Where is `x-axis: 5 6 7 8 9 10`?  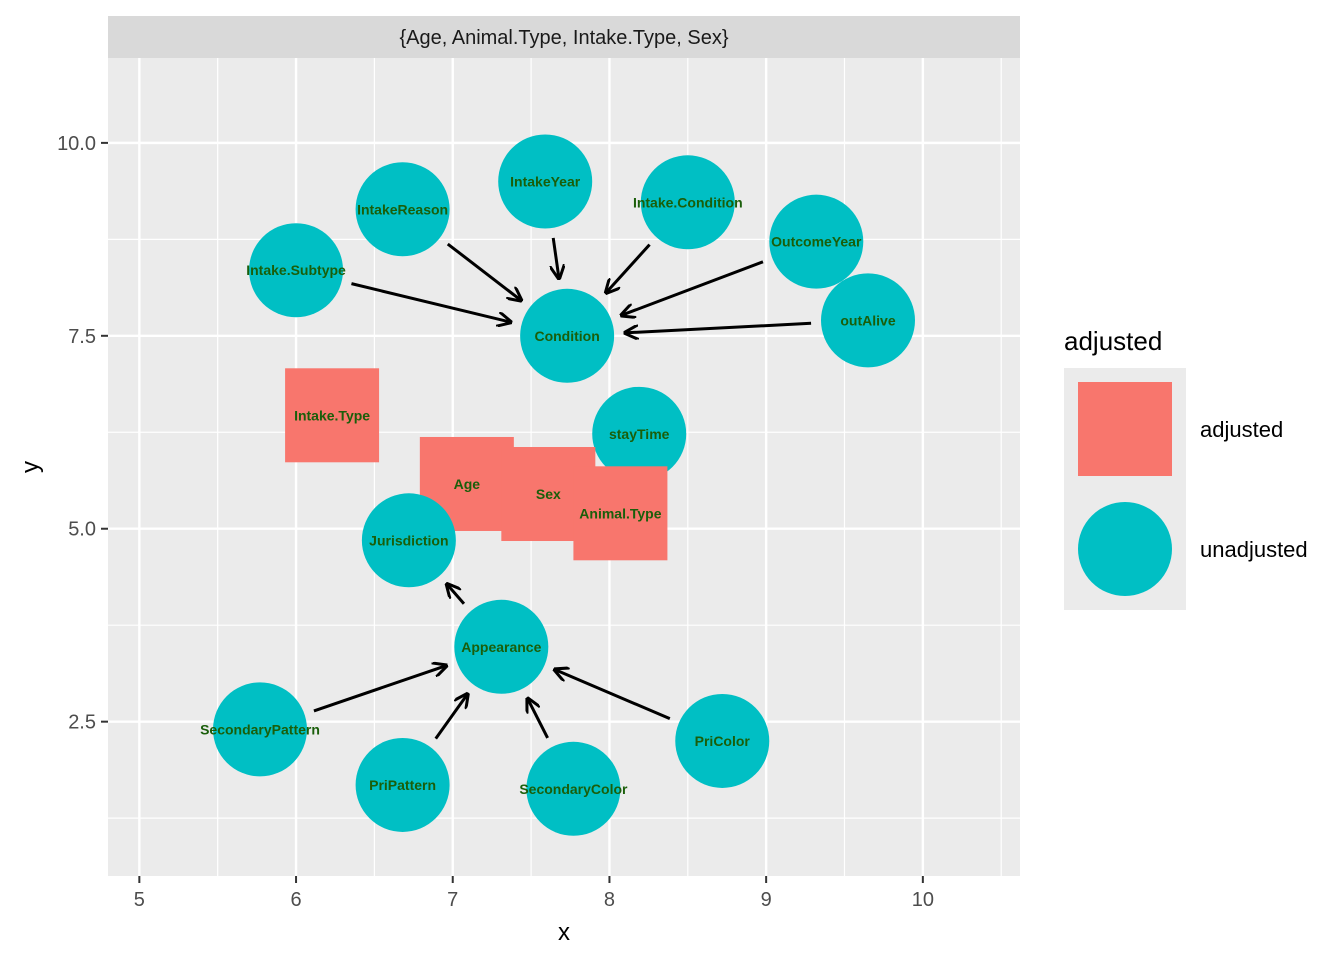 x-axis: 5 6 7 8 9 10 is located at coordinates (534, 893).